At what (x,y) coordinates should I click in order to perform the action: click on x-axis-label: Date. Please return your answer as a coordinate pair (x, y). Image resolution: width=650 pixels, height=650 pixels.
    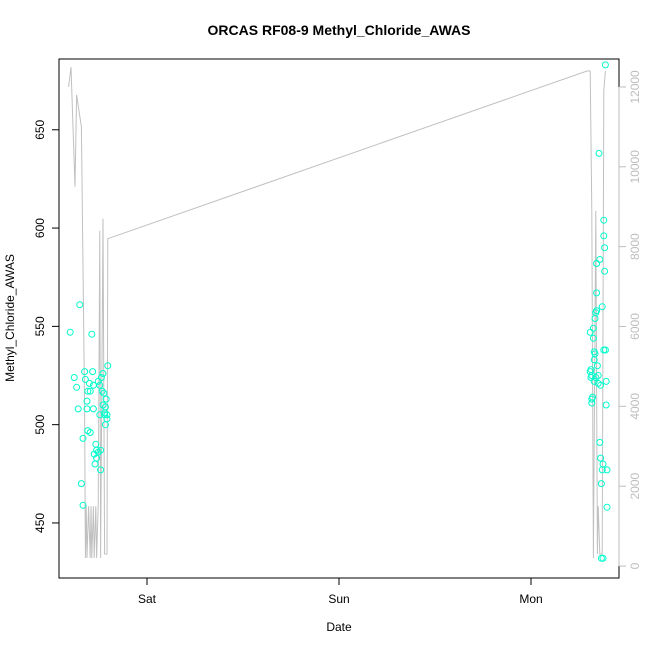
    Looking at the image, I should click on (339, 627).